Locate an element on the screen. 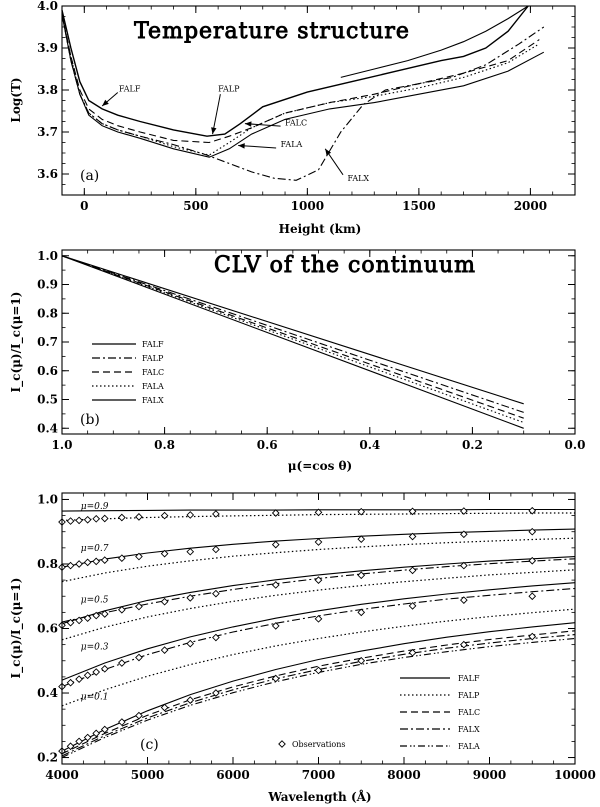 The width and height of the screenshot is (600, 807). mu-label: μ=0.1 is located at coordinates (95, 697).